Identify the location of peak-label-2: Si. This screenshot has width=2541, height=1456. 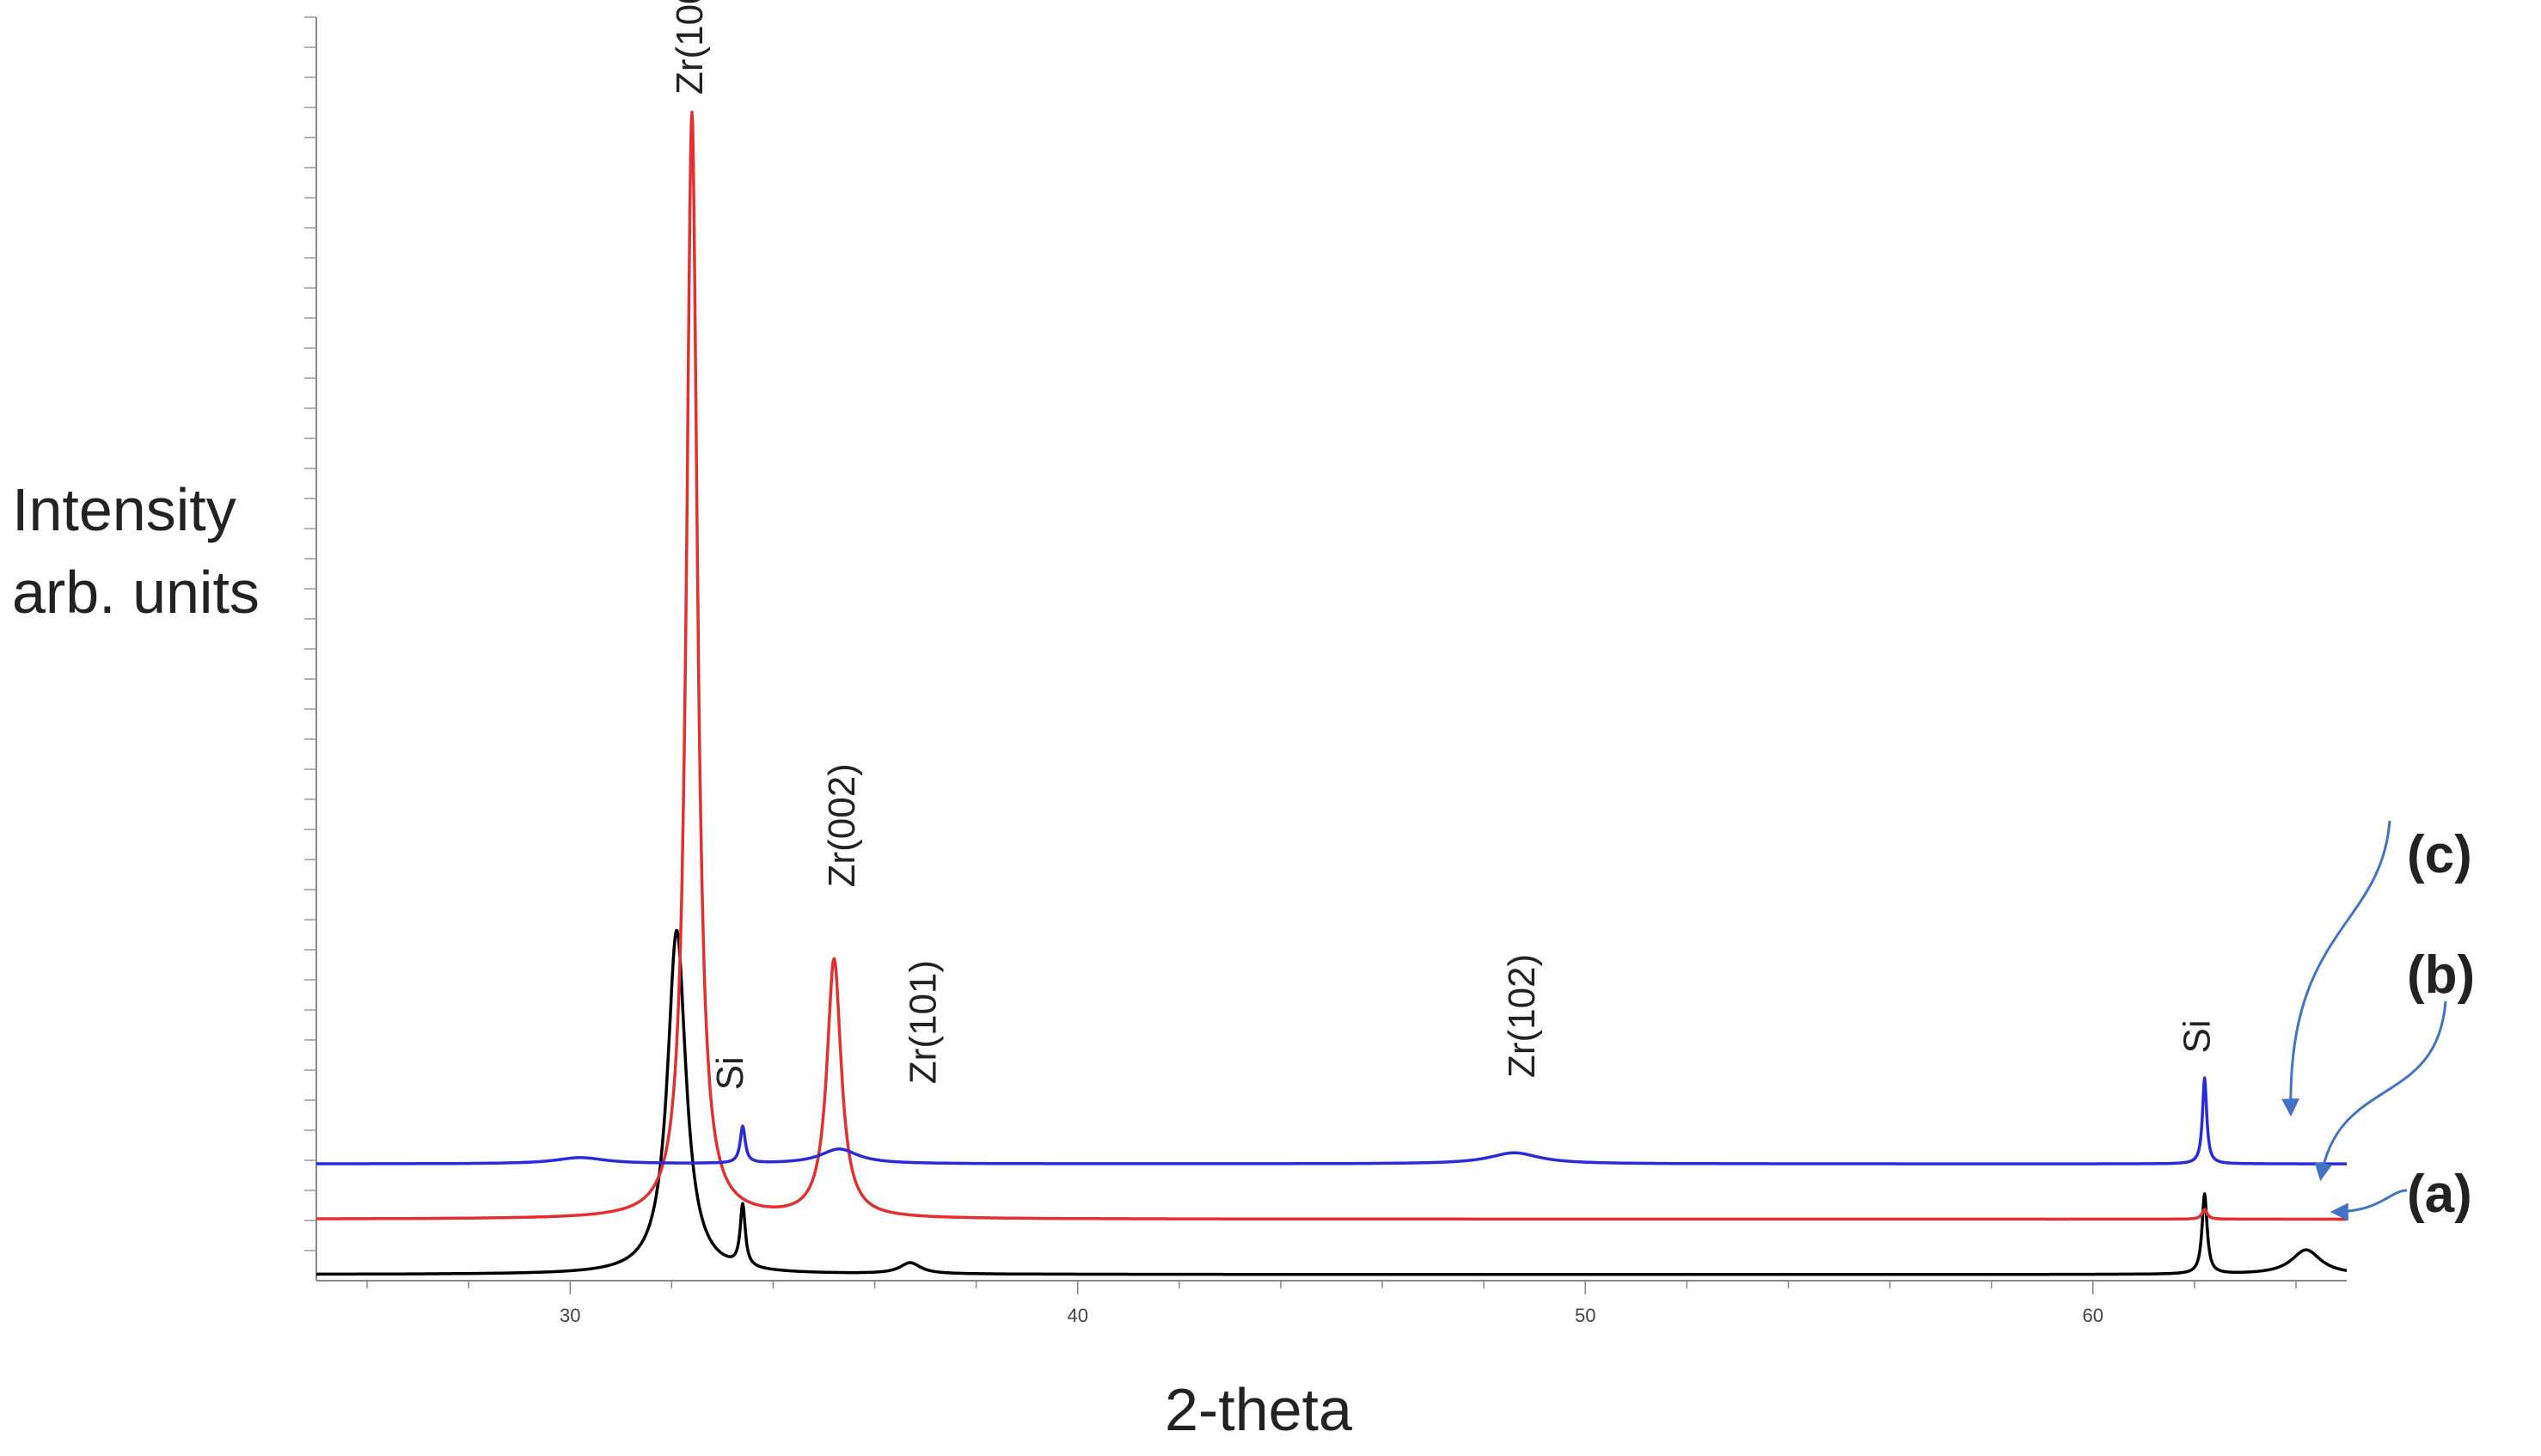
(730, 1073).